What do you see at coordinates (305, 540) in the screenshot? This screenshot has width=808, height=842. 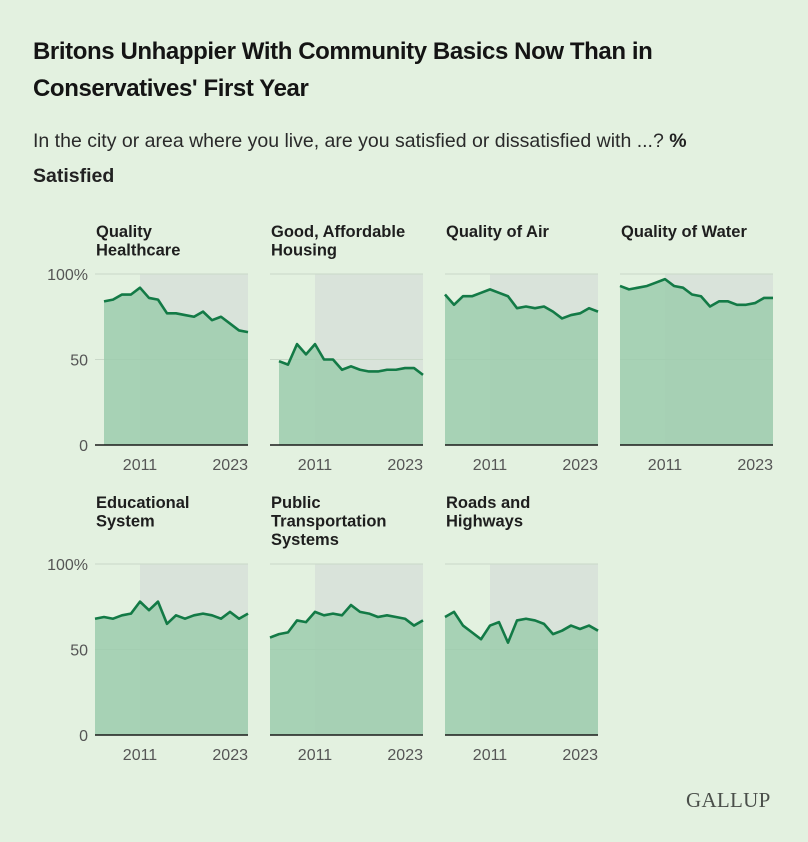 I see `panel-title: Systems` at bounding box center [305, 540].